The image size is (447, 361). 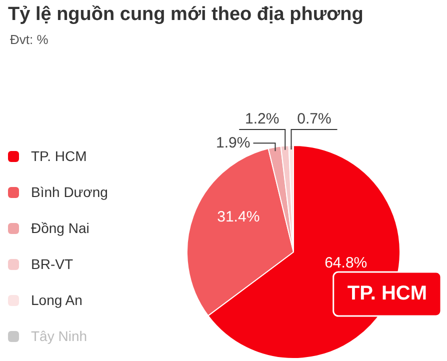 What do you see at coordinates (59, 156) in the screenshot?
I see `legend-label: TP. HCM` at bounding box center [59, 156].